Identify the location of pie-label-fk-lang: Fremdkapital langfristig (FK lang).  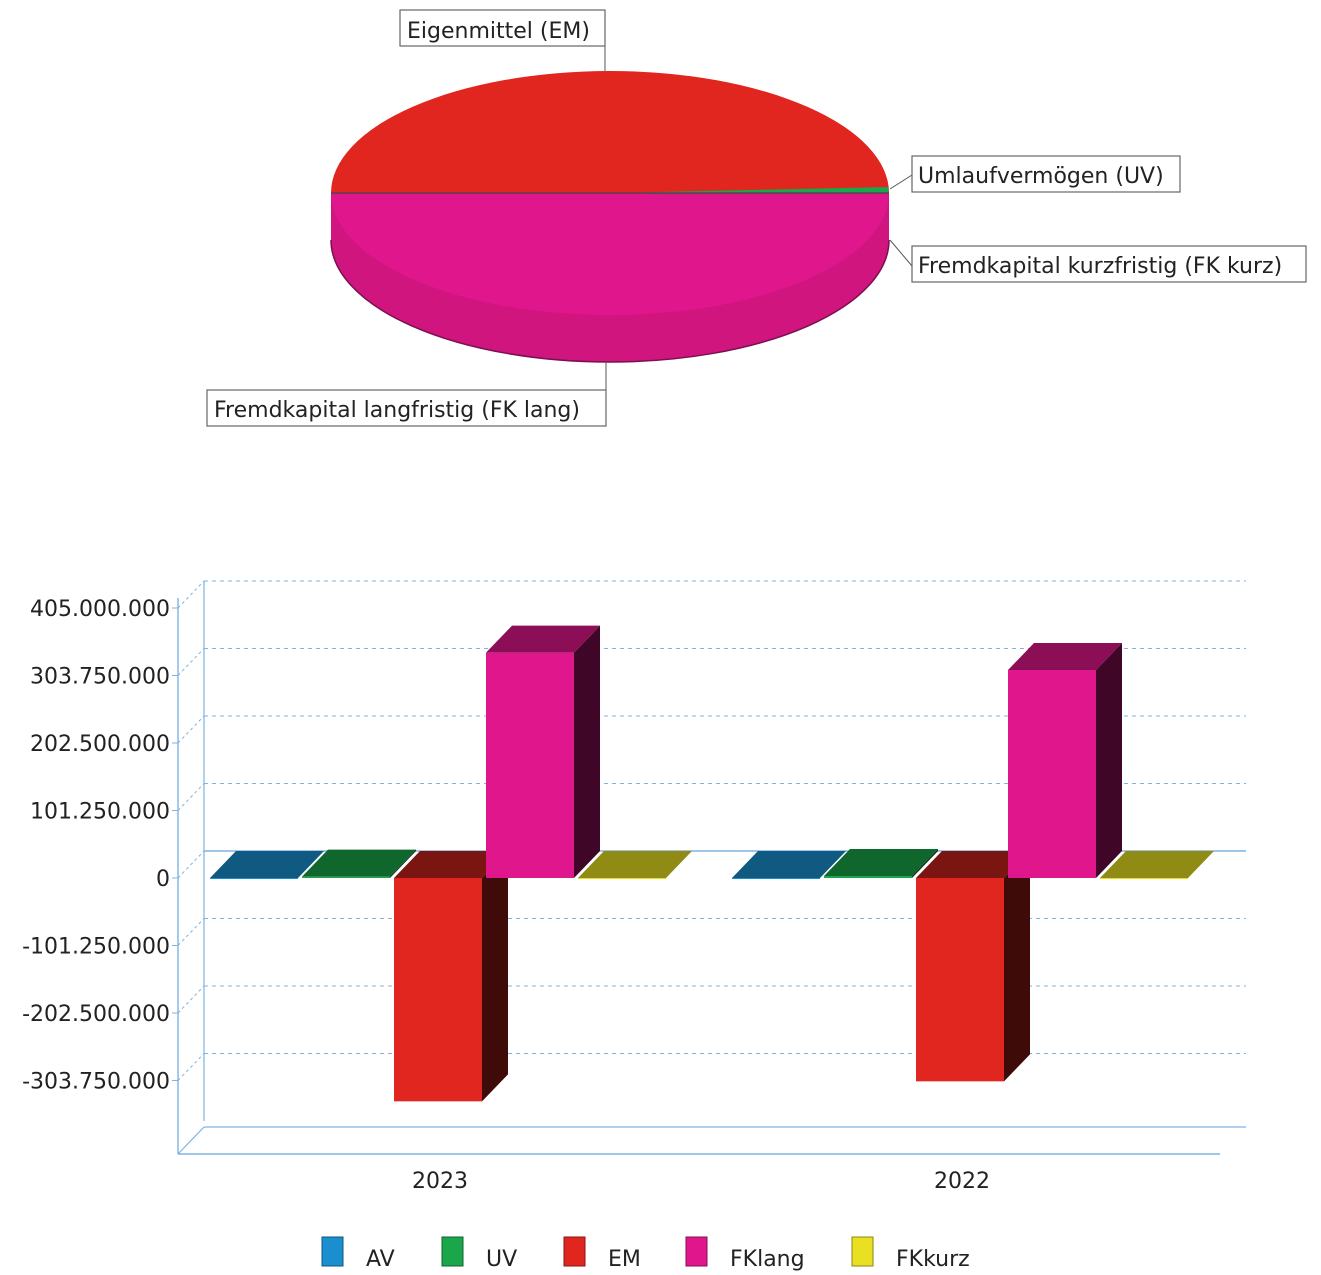
(397, 410).